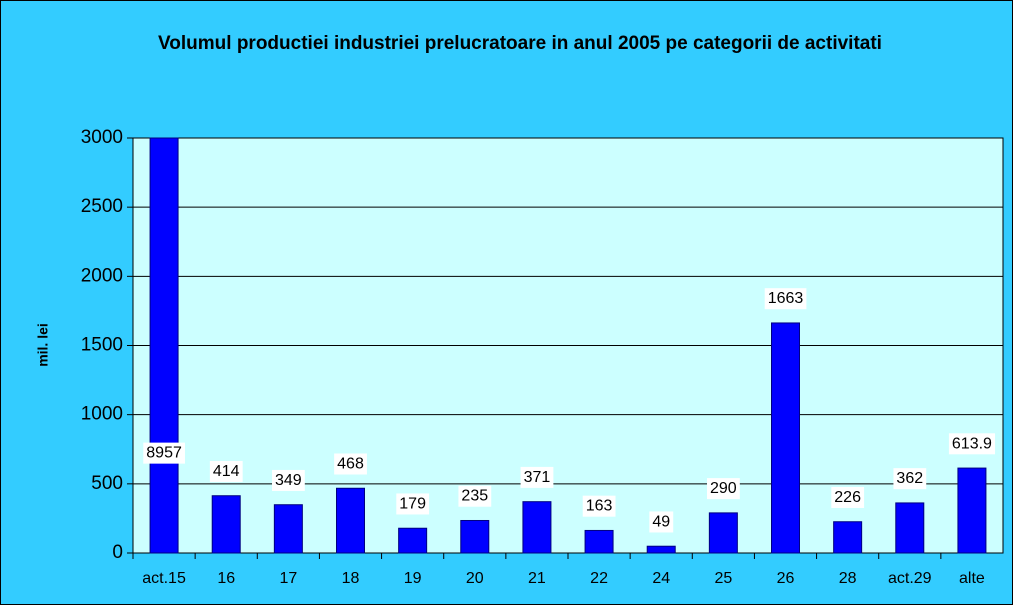 Image resolution: width=1014 pixels, height=606 pixels. What do you see at coordinates (351, 578) in the screenshot?
I see `x-tick-label: 18` at bounding box center [351, 578].